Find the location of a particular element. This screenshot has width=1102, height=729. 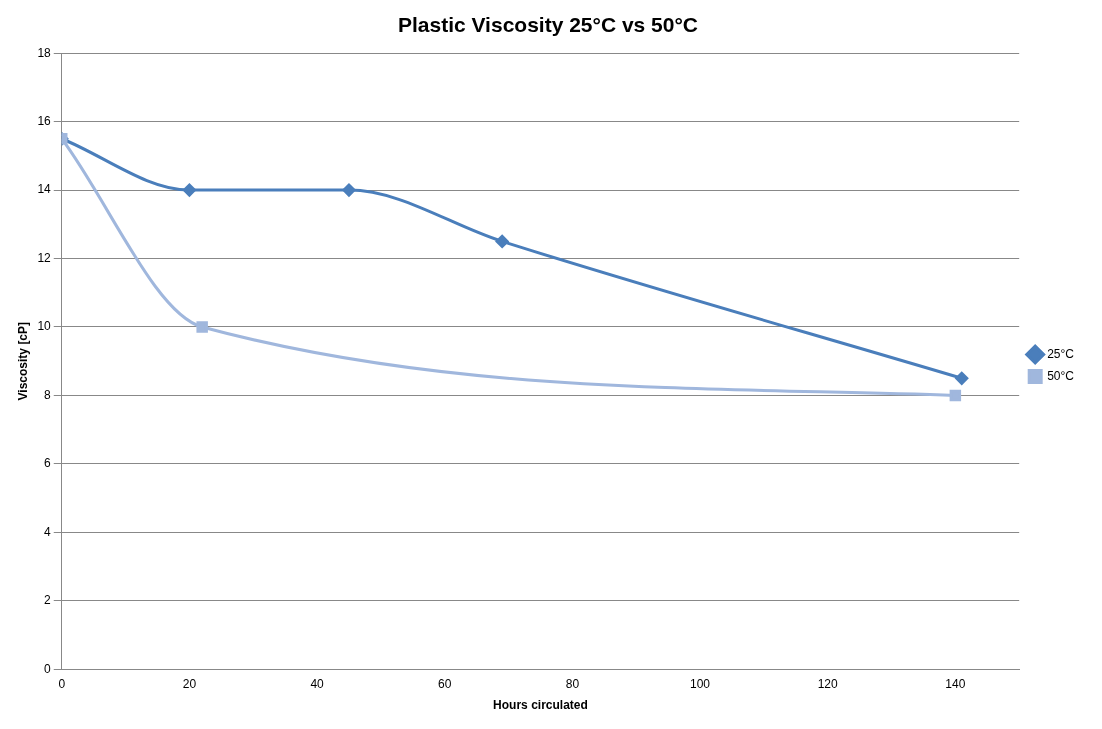

x-tick-label: 20 is located at coordinates (189, 683).